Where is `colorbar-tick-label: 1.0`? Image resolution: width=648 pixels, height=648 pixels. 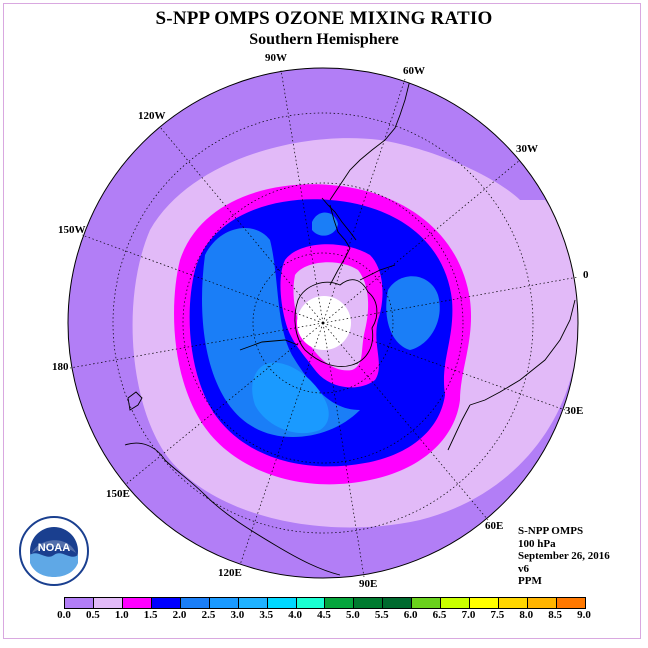 colorbar-tick-label: 1.0 is located at coordinates (121, 615).